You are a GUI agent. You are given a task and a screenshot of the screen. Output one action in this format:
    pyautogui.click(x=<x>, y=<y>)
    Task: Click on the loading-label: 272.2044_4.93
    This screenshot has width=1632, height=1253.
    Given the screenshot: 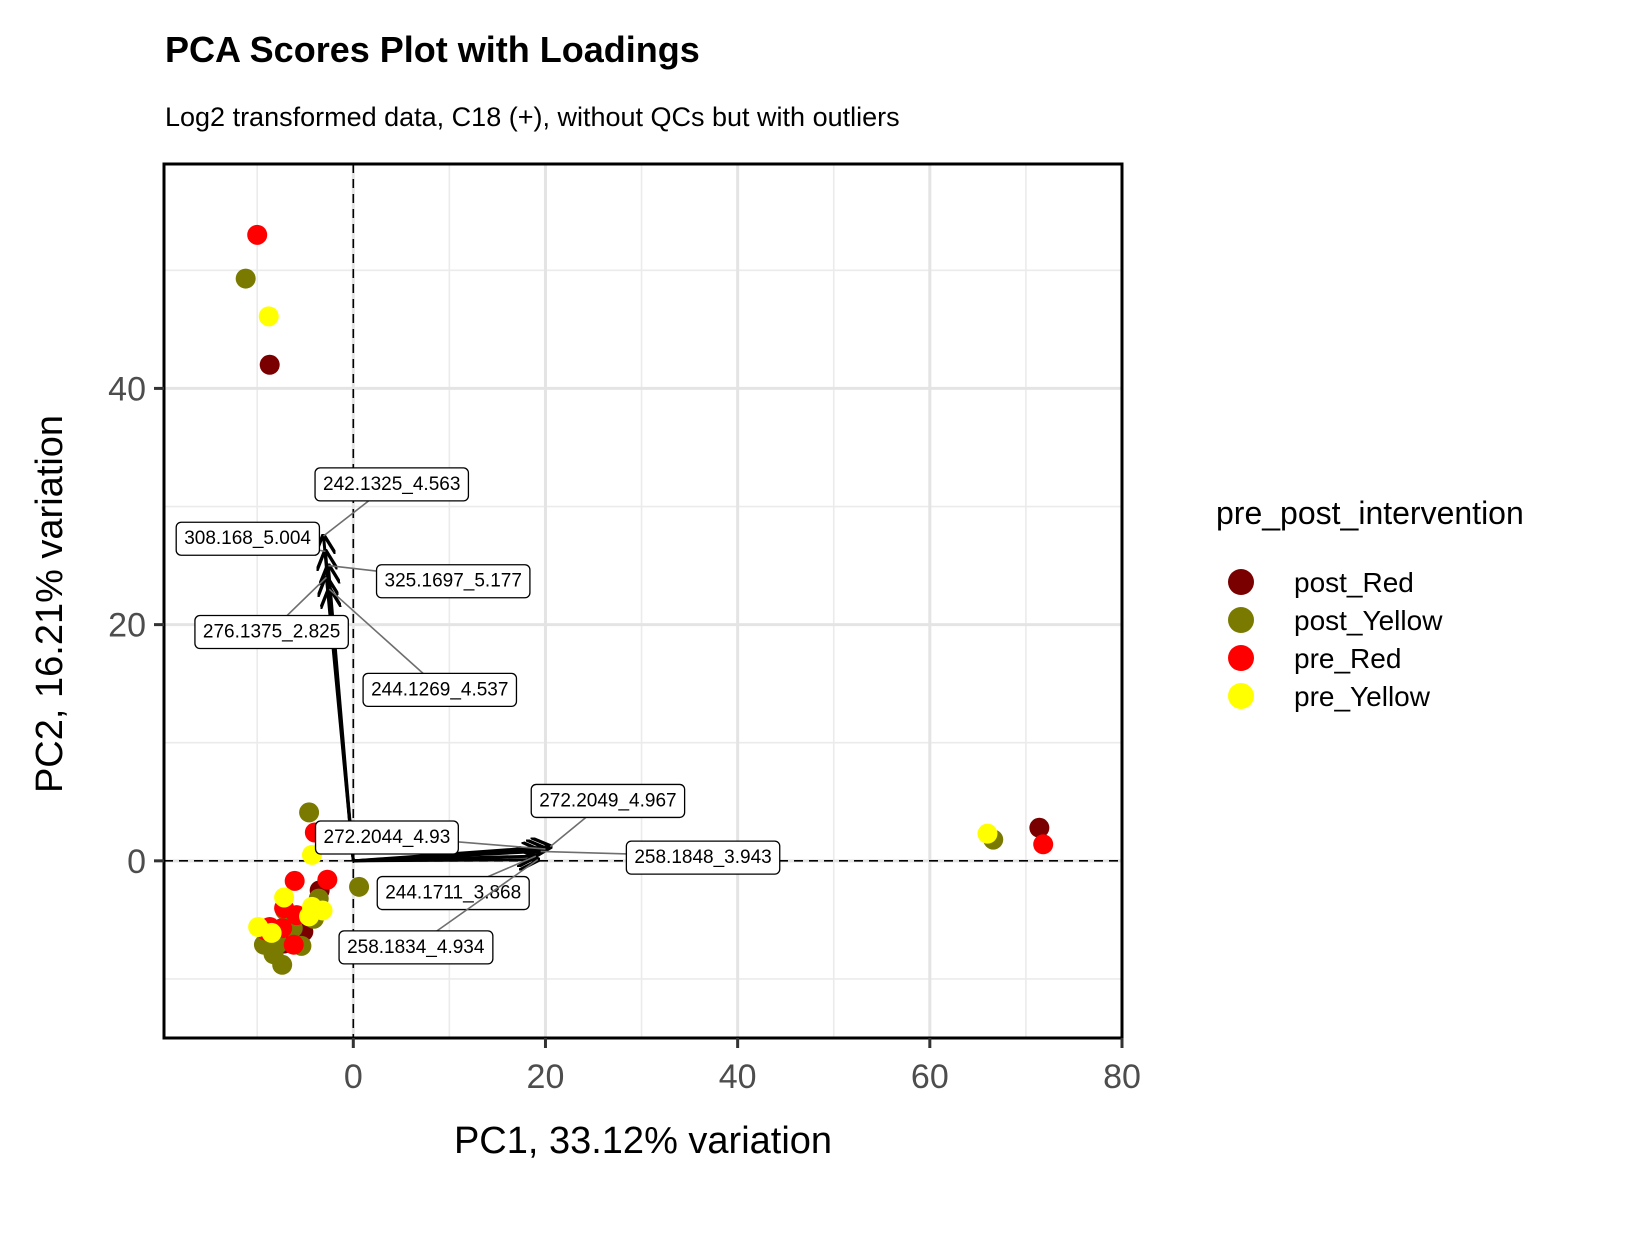 What is the action you would take?
    pyautogui.click(x=387, y=837)
    